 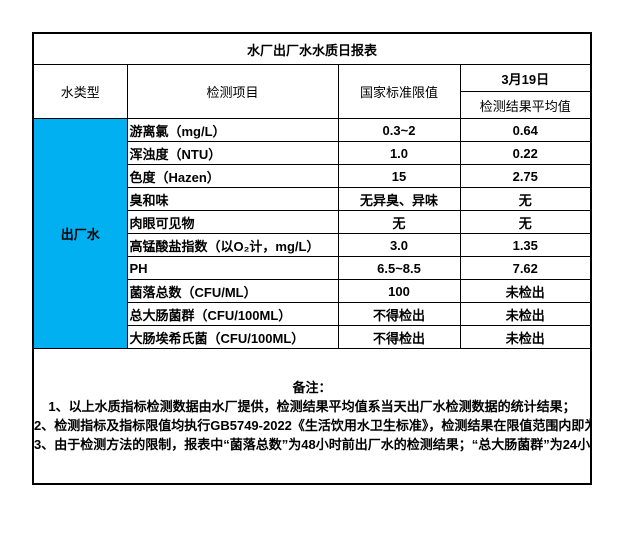 What do you see at coordinates (399, 268) in the screenshot?
I see `standard-cell: 6.5~8.5` at bounding box center [399, 268].